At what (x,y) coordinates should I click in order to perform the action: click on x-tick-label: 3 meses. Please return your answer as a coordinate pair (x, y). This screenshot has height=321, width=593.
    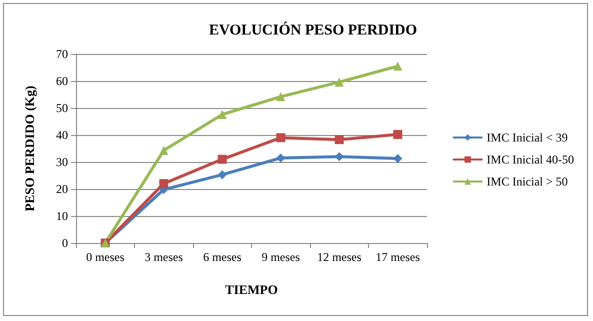
    Looking at the image, I should click on (164, 257).